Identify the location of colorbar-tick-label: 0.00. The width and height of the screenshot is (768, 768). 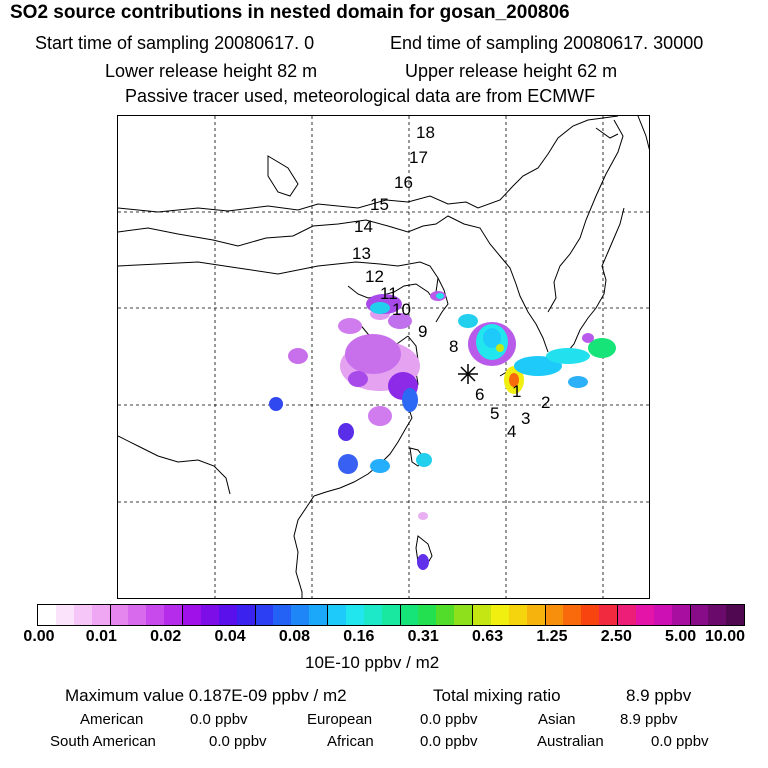
(39, 636).